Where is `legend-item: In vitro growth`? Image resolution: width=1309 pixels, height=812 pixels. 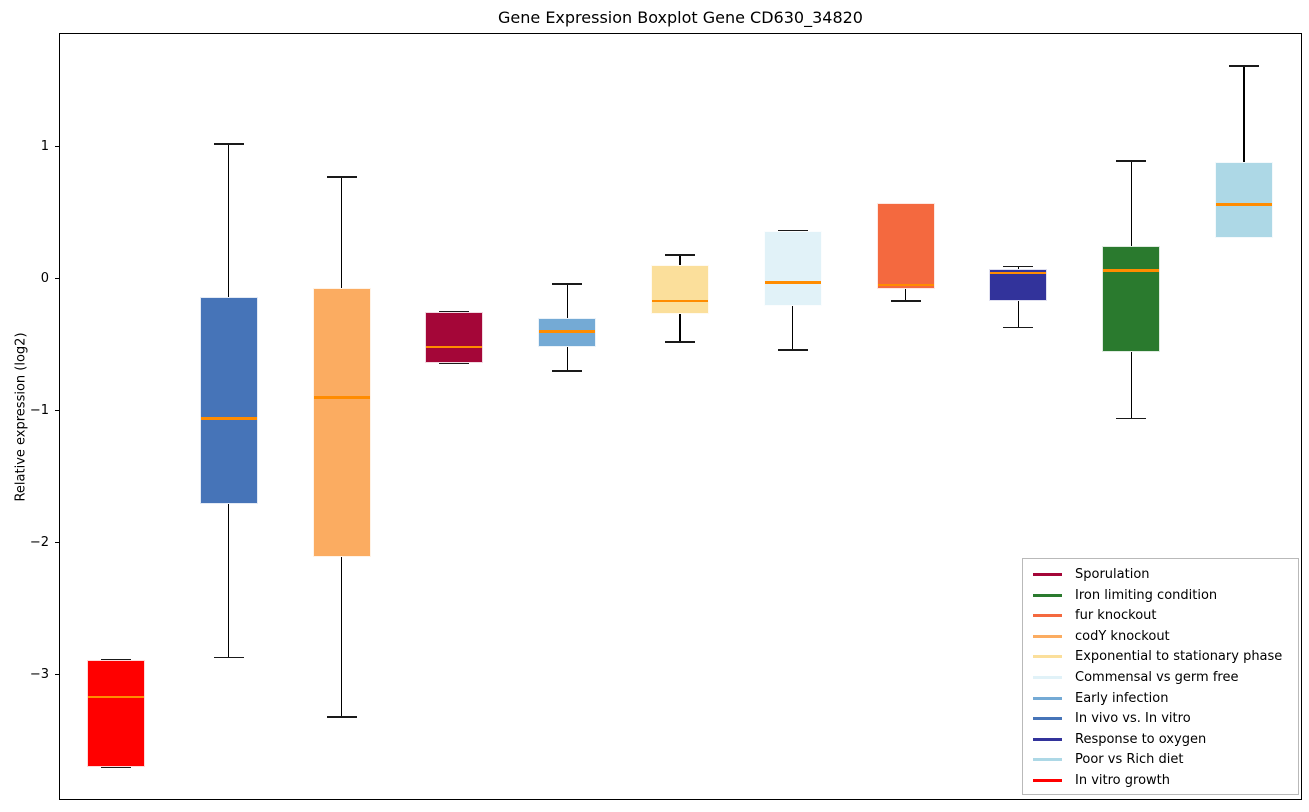 legend-item: In vitro growth is located at coordinates (1161, 780).